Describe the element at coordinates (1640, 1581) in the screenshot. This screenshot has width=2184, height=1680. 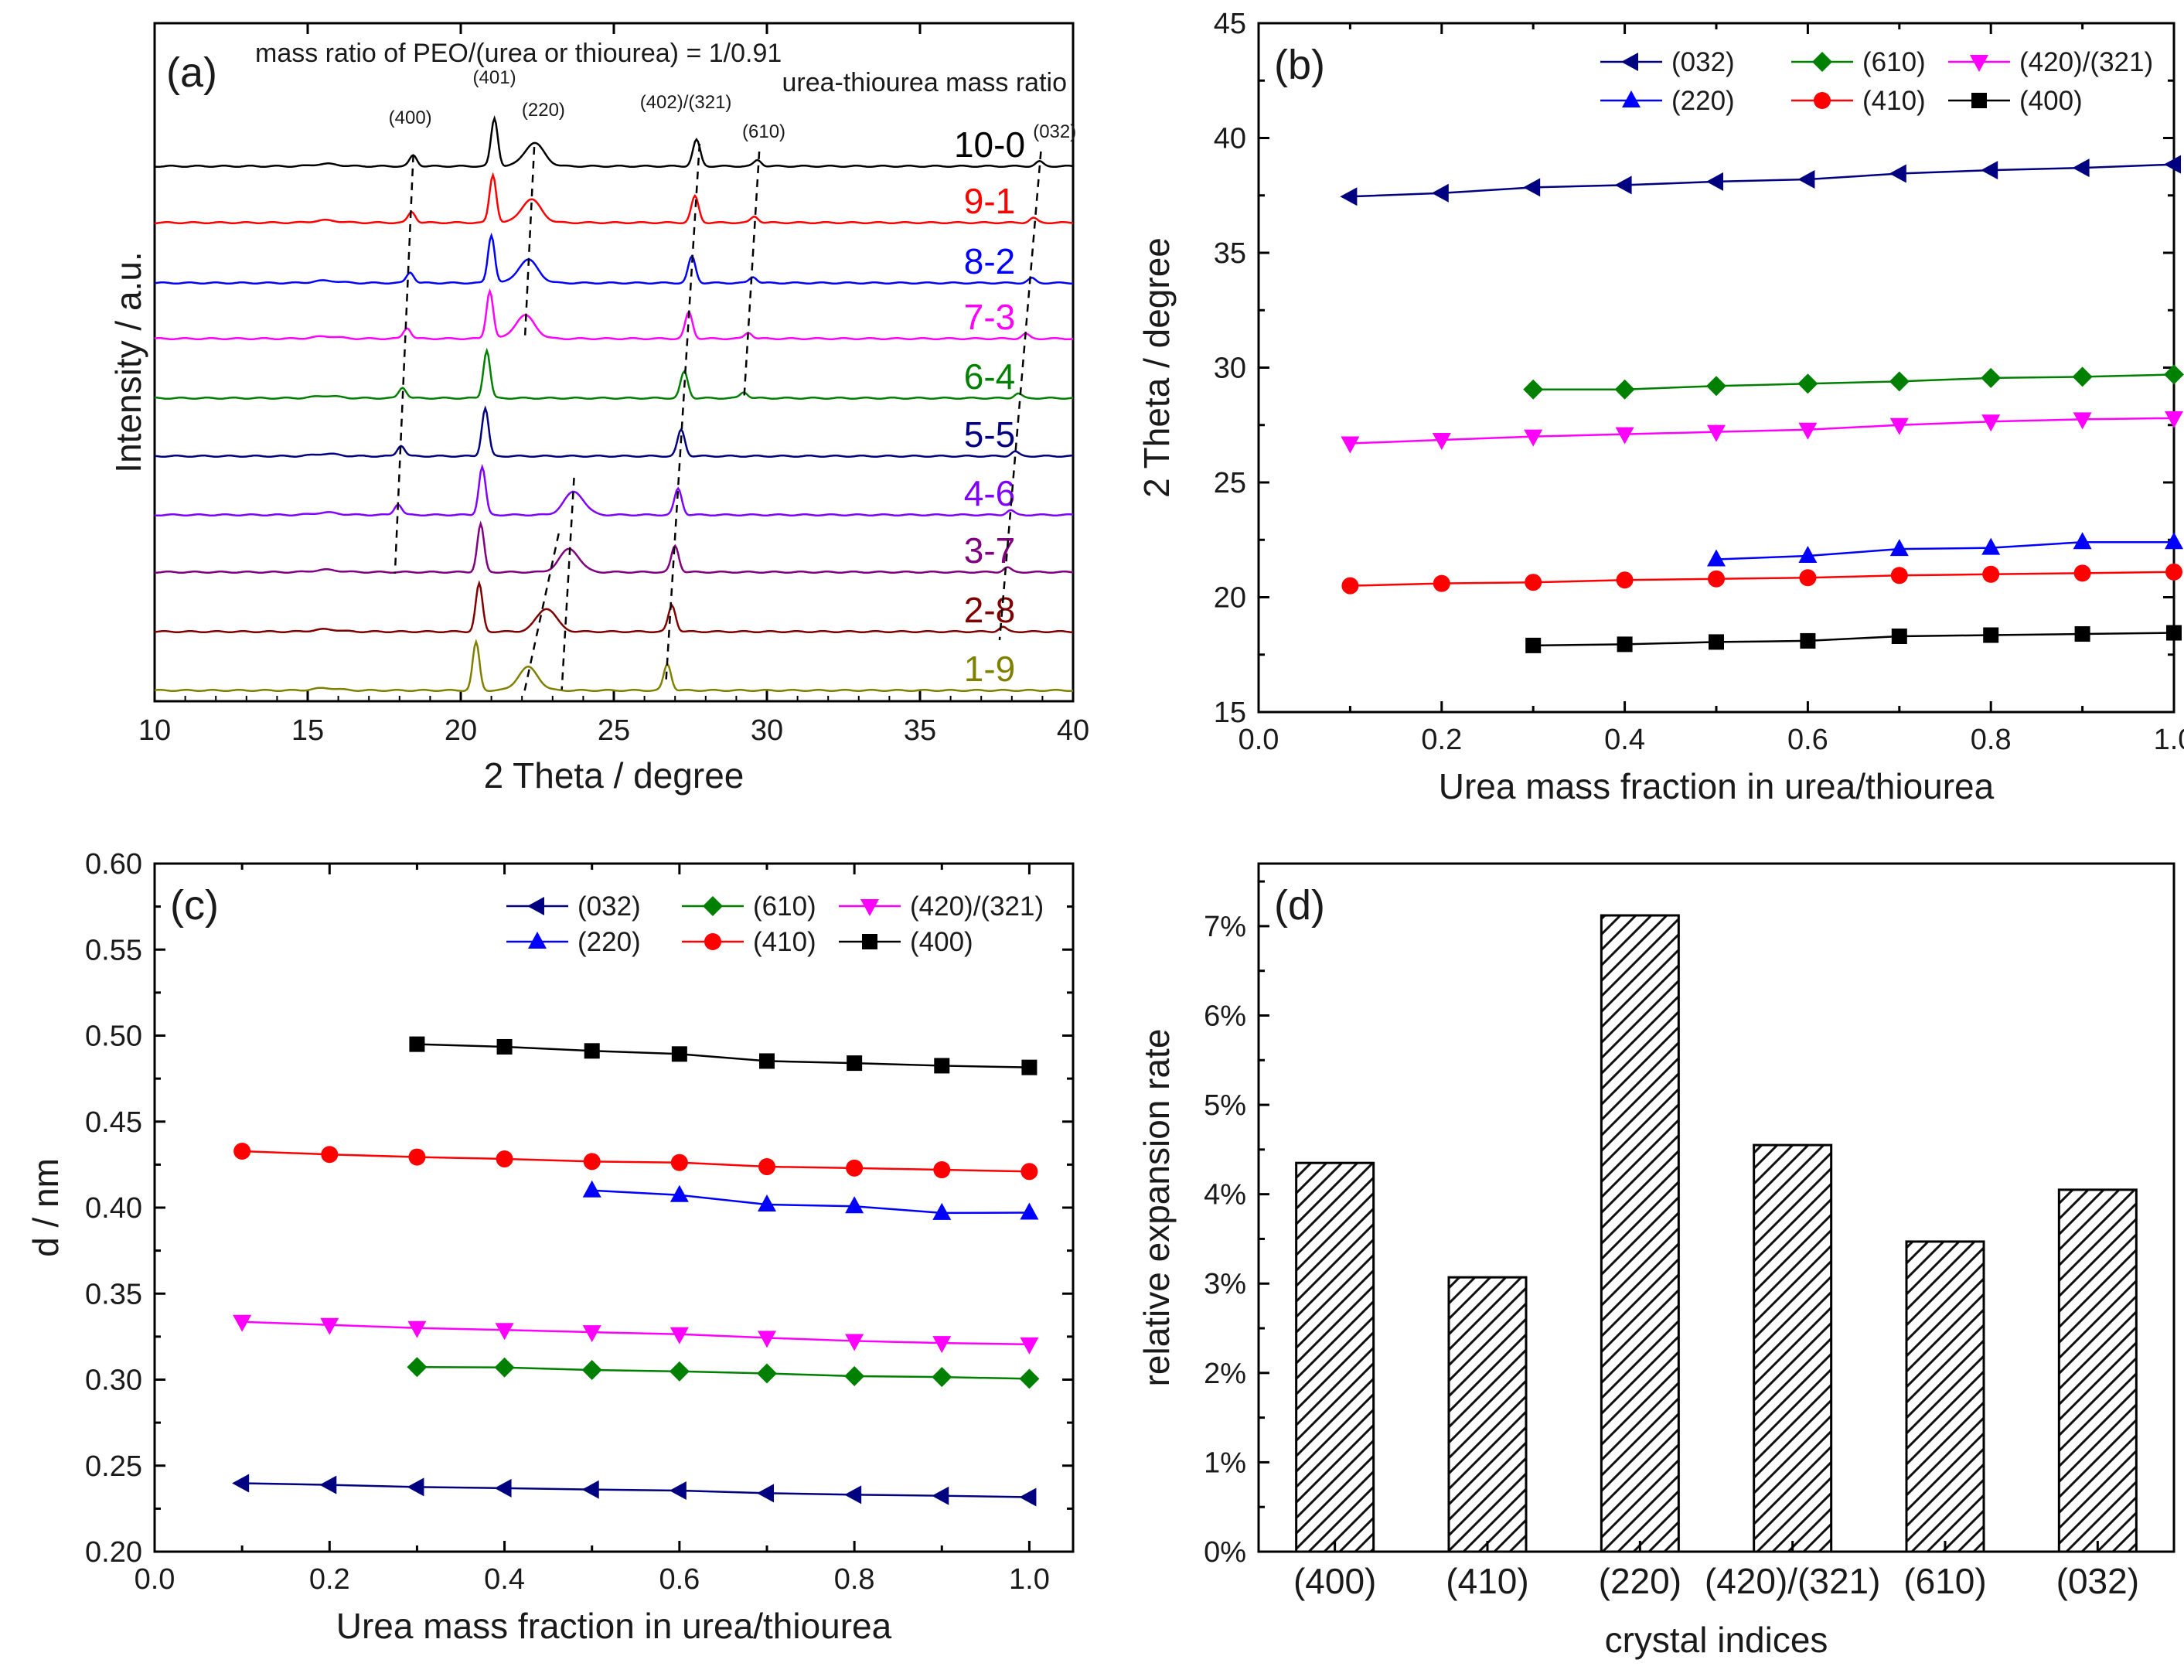
I see `x-tick-label-220: (220)` at that location.